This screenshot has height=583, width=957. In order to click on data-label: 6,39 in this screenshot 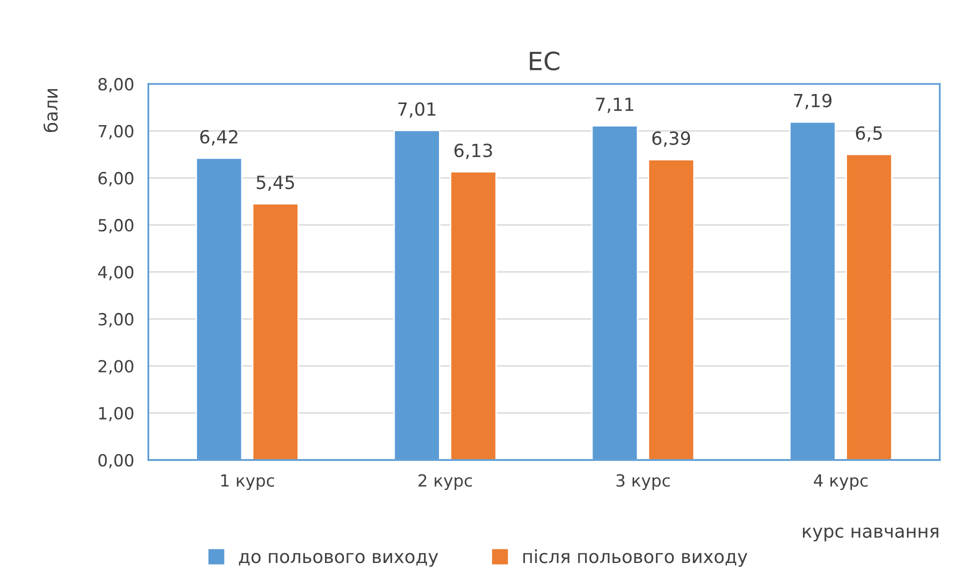, I will do `click(671, 139)`.